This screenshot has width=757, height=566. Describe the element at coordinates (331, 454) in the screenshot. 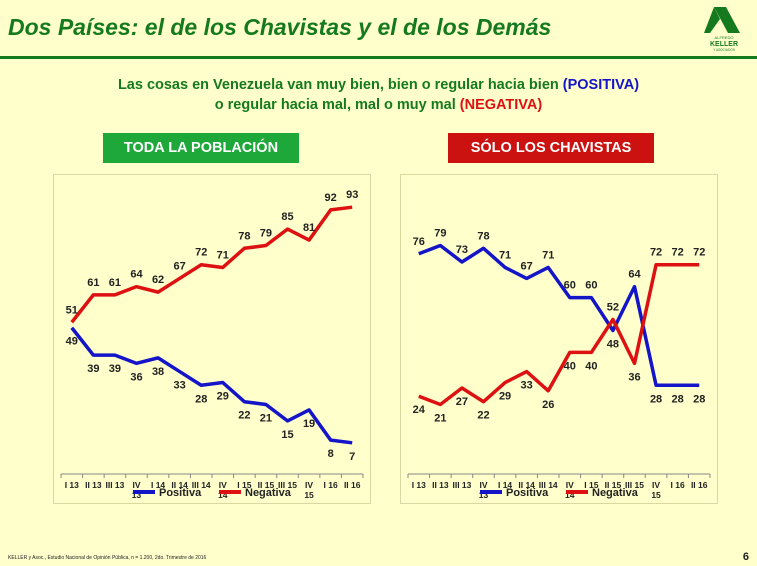

I see `data-label: 8` at that location.